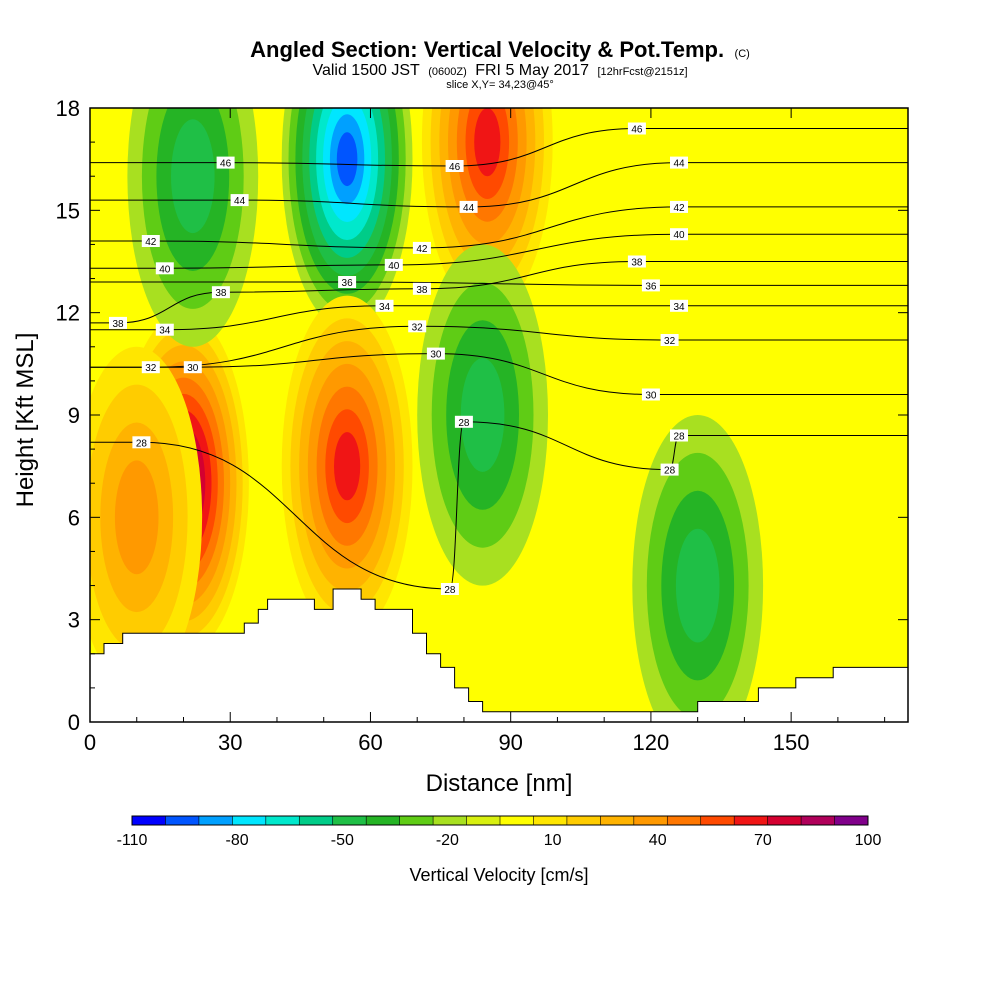  I want to click on subtitle-date: FRI 5 May 2017, so click(532, 70).